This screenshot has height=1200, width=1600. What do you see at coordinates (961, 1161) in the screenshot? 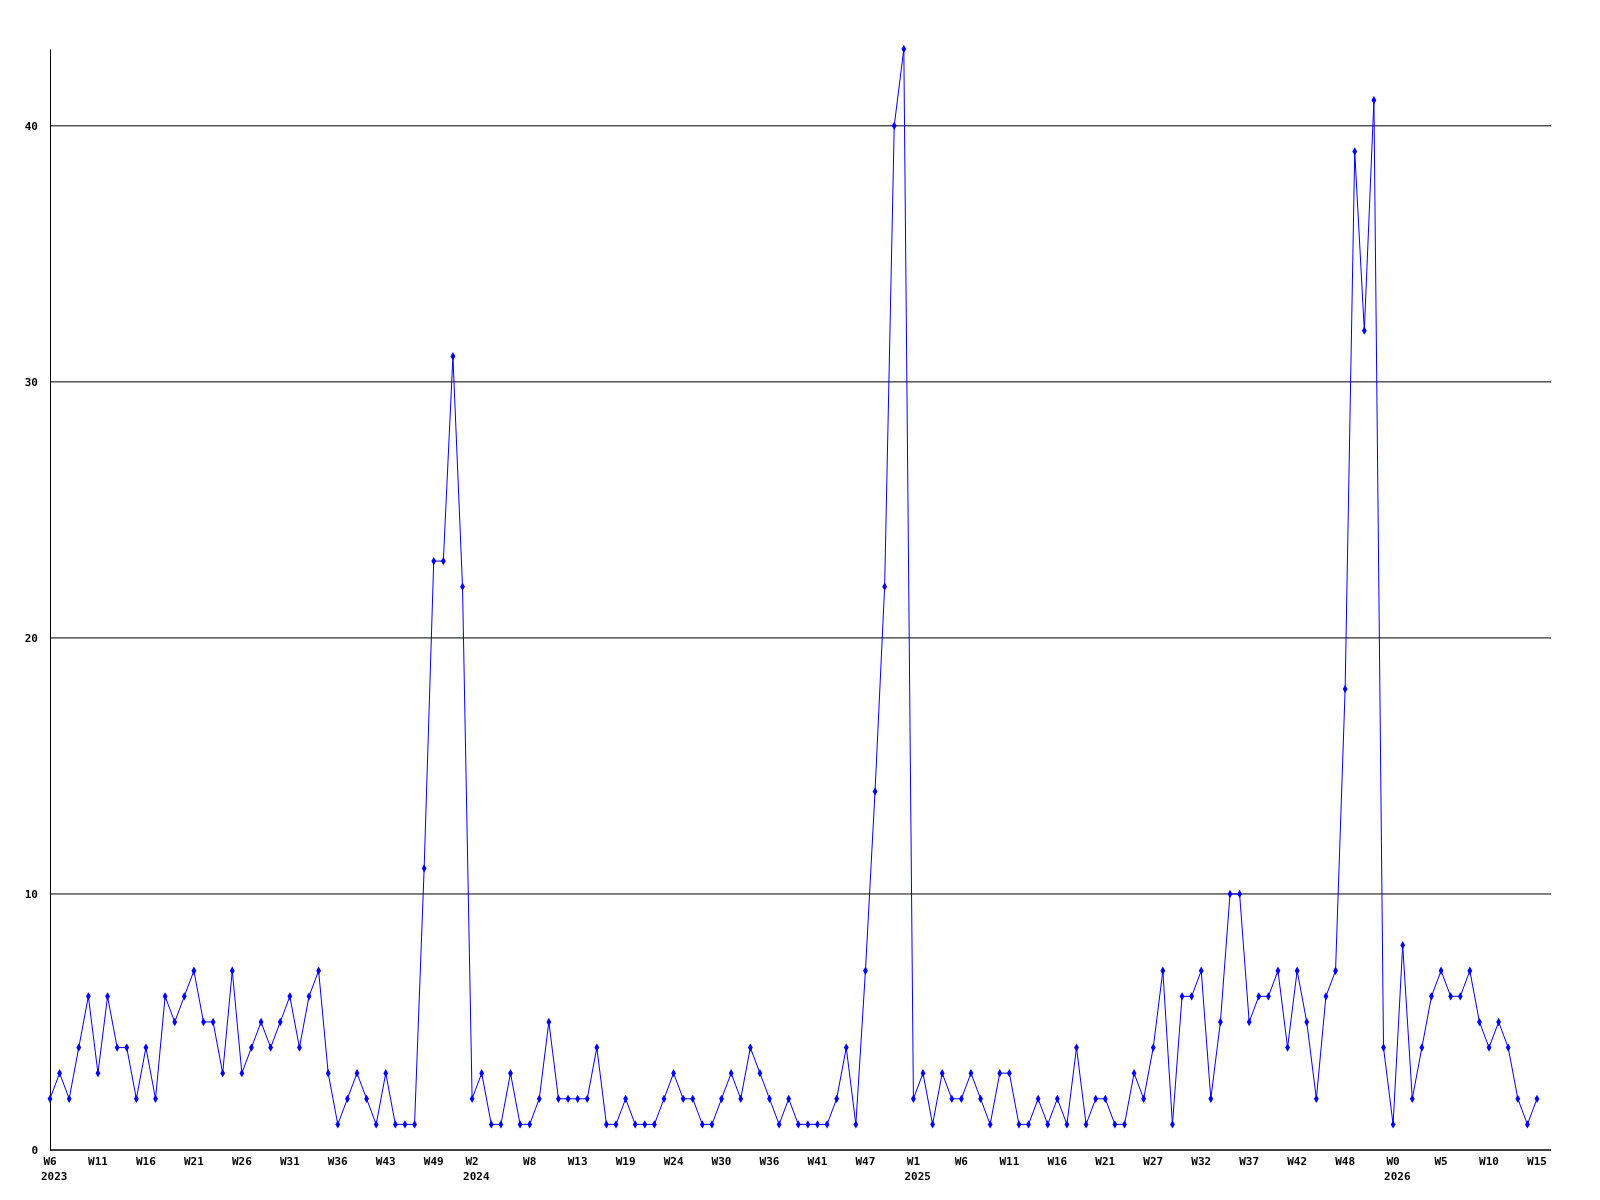
I see `x-tick-label: W6` at bounding box center [961, 1161].